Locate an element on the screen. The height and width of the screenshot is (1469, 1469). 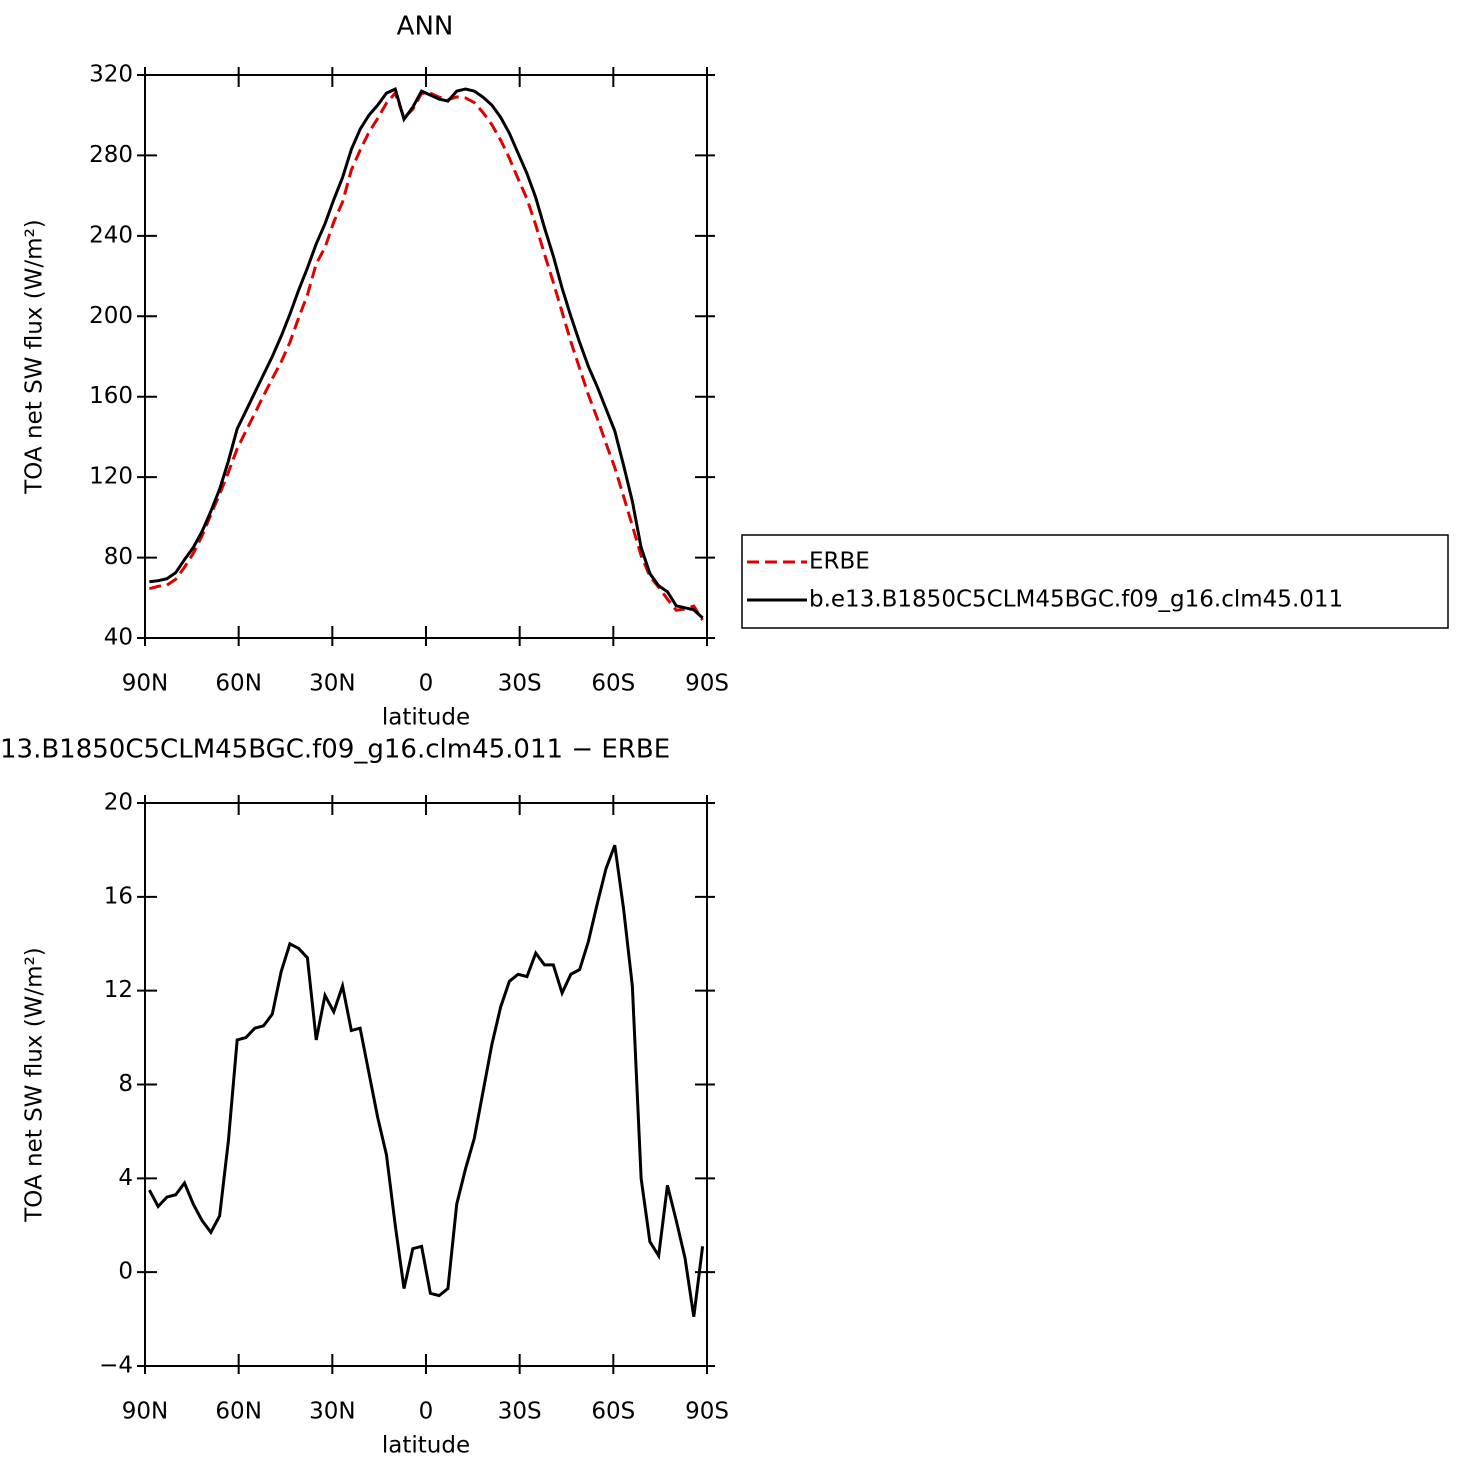
y-tick-label: 160 is located at coordinates (111, 396).